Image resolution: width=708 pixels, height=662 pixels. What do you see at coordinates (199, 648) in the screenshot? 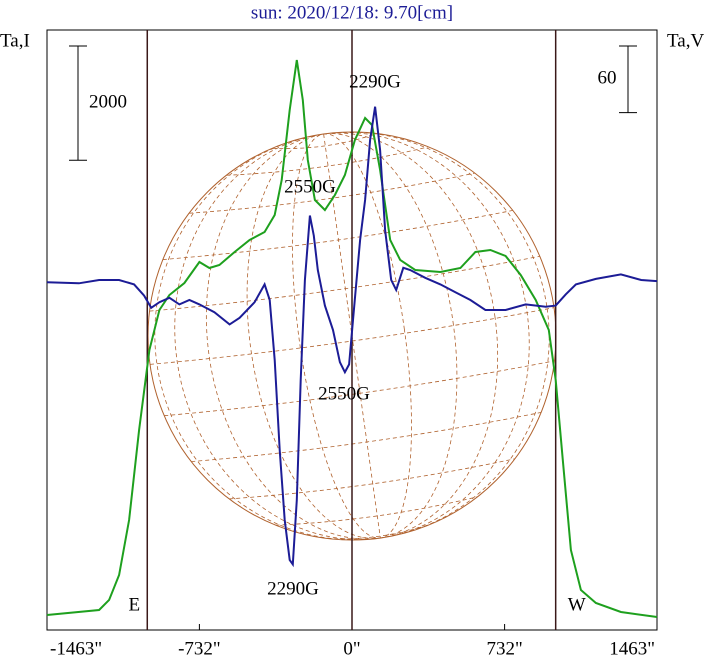
I see `x-tick-label: -732"` at bounding box center [199, 648].